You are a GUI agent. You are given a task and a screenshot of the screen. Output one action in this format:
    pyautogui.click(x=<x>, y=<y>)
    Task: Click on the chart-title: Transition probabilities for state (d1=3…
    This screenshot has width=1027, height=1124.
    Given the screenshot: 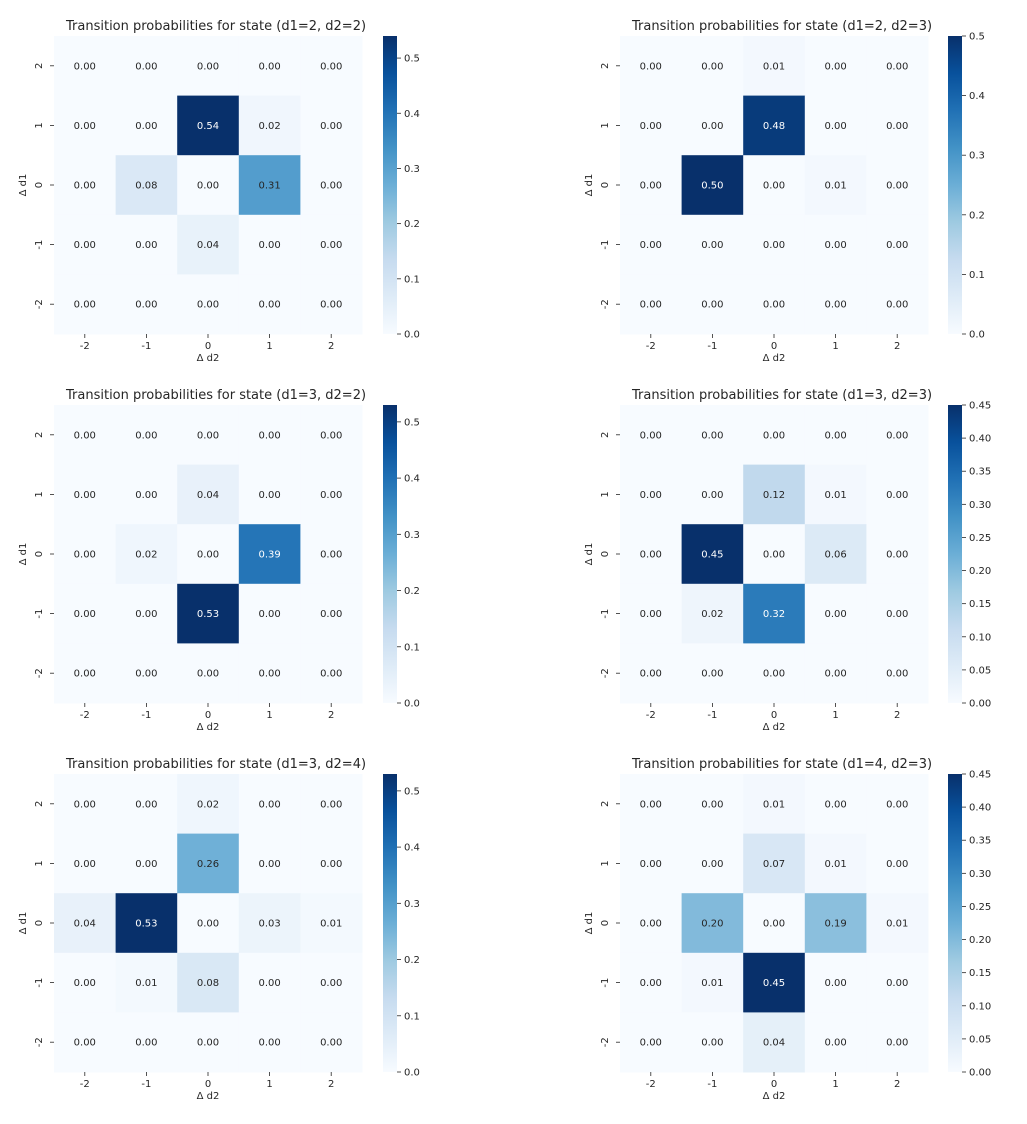 What is the action you would take?
    pyautogui.click(x=215, y=395)
    